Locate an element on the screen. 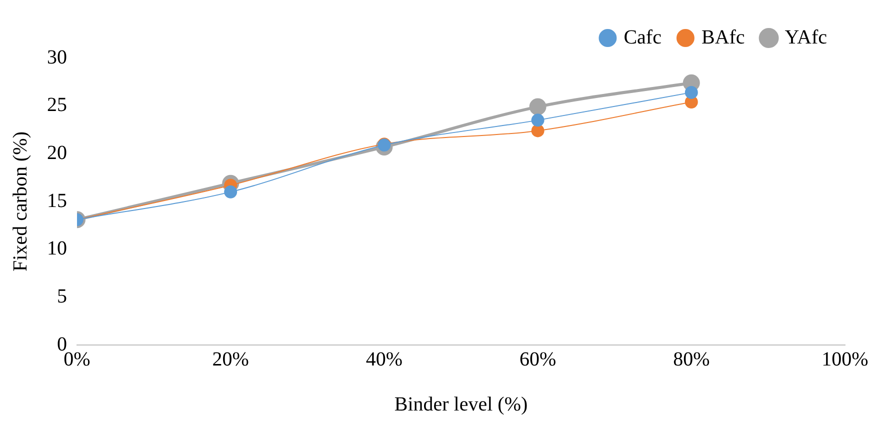 The height and width of the screenshot is (426, 875). y-tick-label: 25 is located at coordinates (57, 105).